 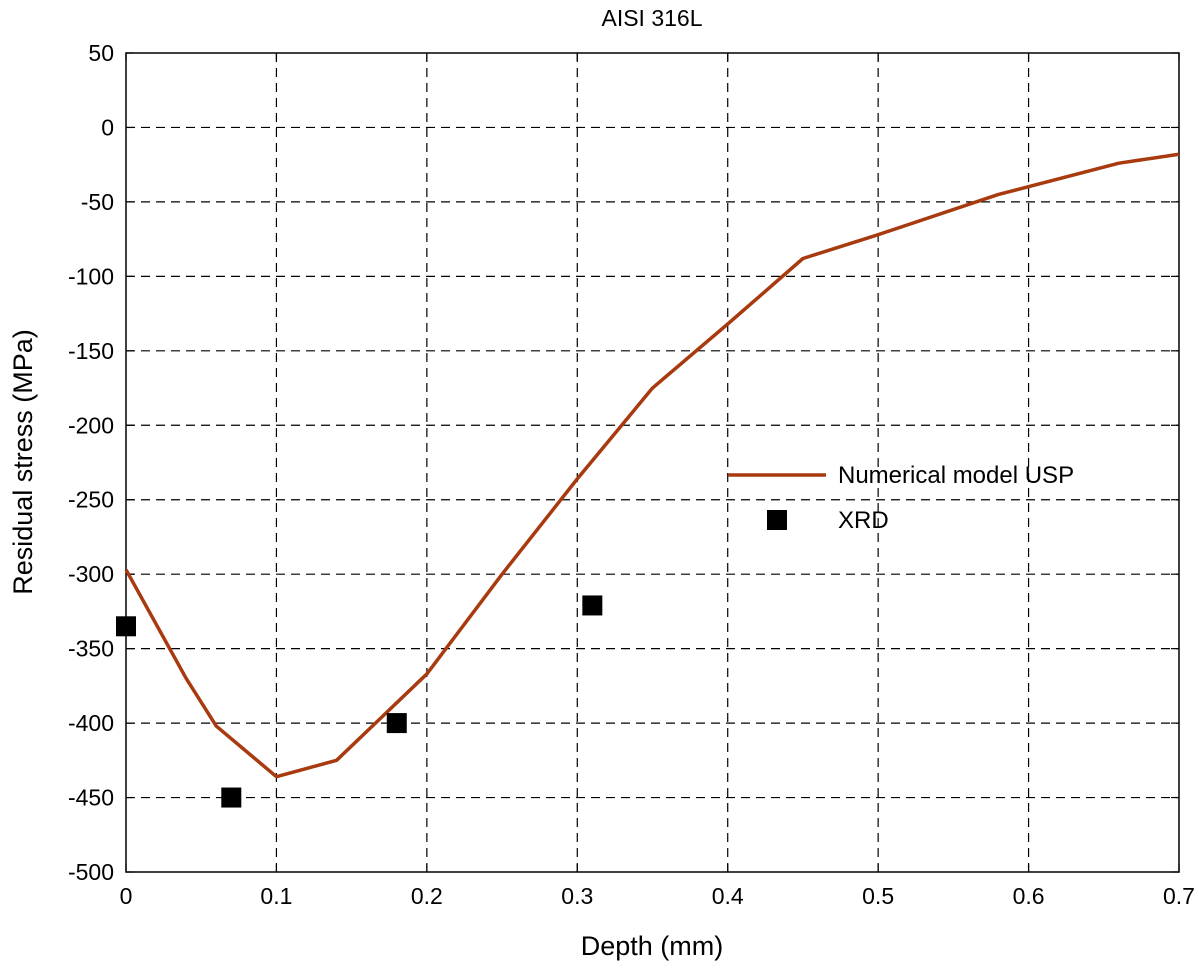 I want to click on y-tick-label: -500, so click(x=91, y=872).